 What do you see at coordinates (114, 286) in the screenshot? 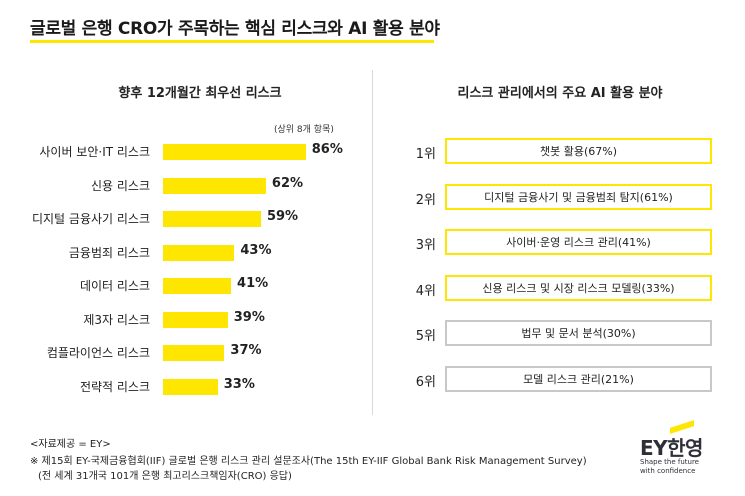
I see `bar-category-label: 데이터 리스크` at bounding box center [114, 286].